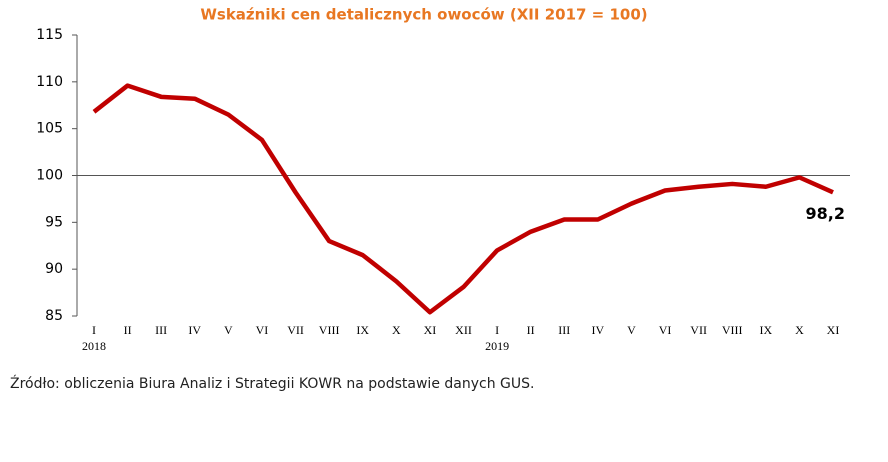  What do you see at coordinates (54, 222) in the screenshot?
I see `y-tick-label: 95` at bounding box center [54, 222].